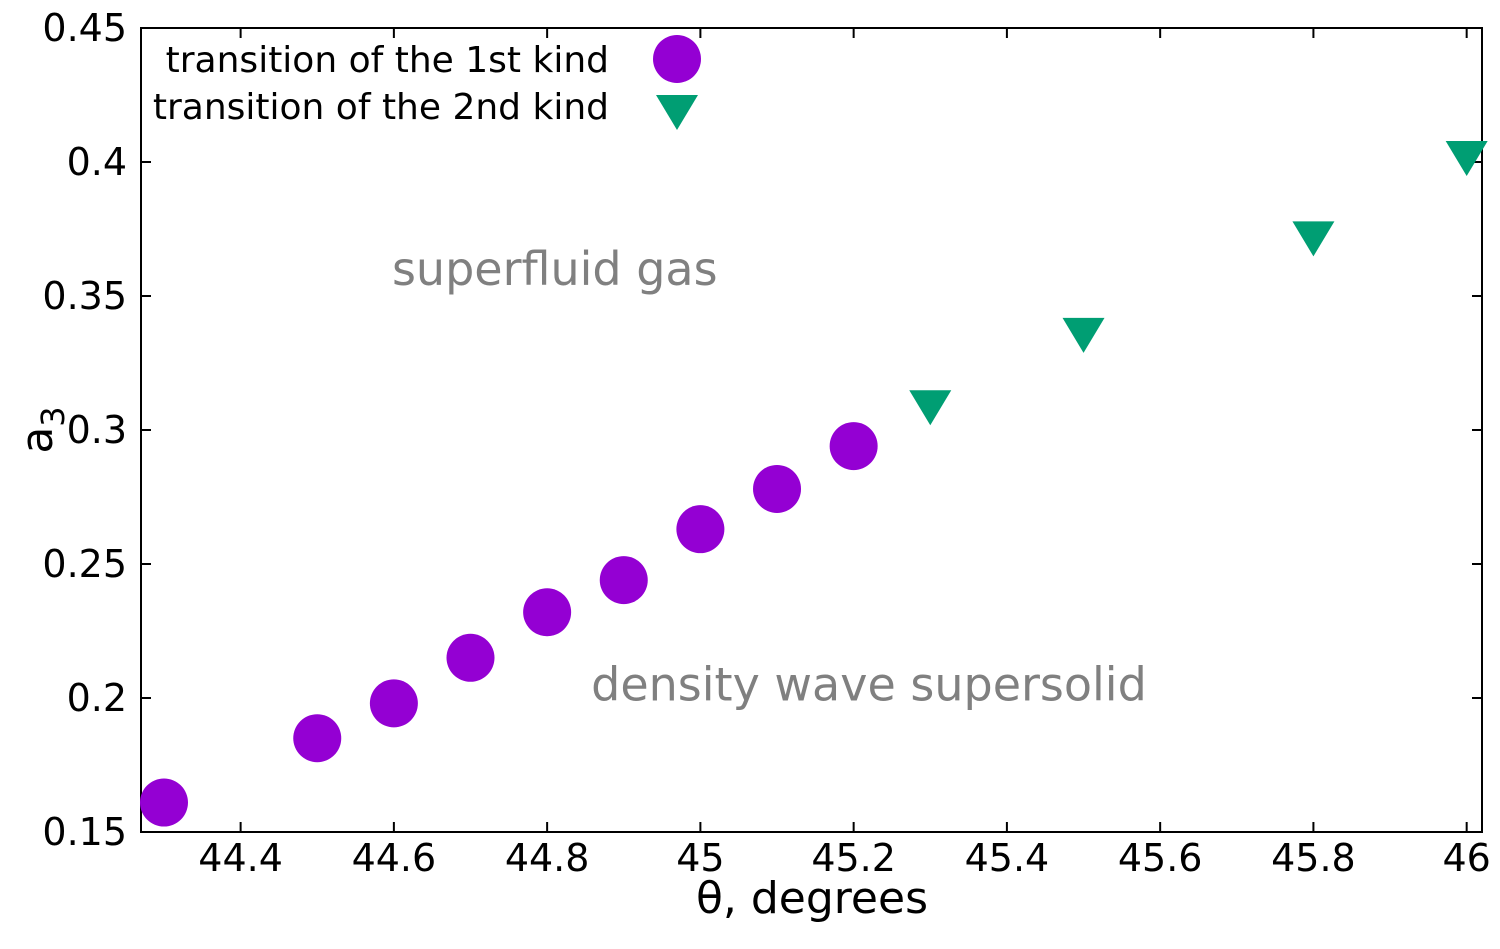 Image resolution: width=1500 pixels, height=949 pixels. I want to click on y-tick-label: 0.2, so click(97, 698).